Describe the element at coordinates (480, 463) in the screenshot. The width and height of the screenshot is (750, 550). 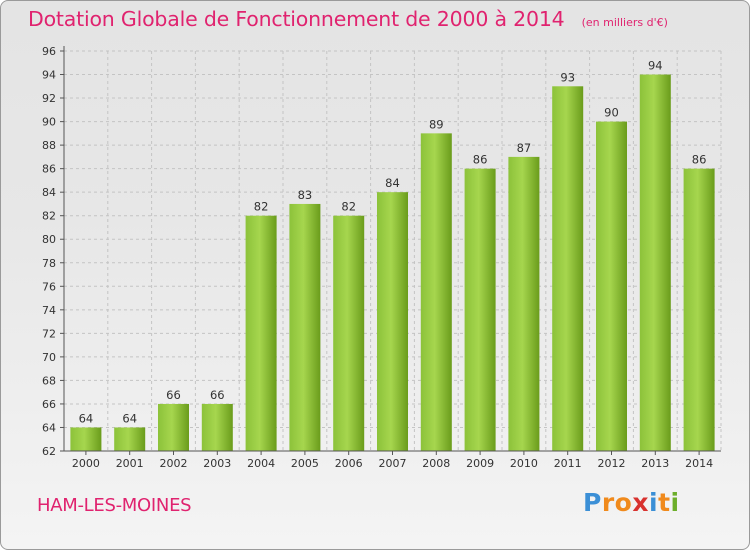
I see `x-tick-label: 2009` at that location.